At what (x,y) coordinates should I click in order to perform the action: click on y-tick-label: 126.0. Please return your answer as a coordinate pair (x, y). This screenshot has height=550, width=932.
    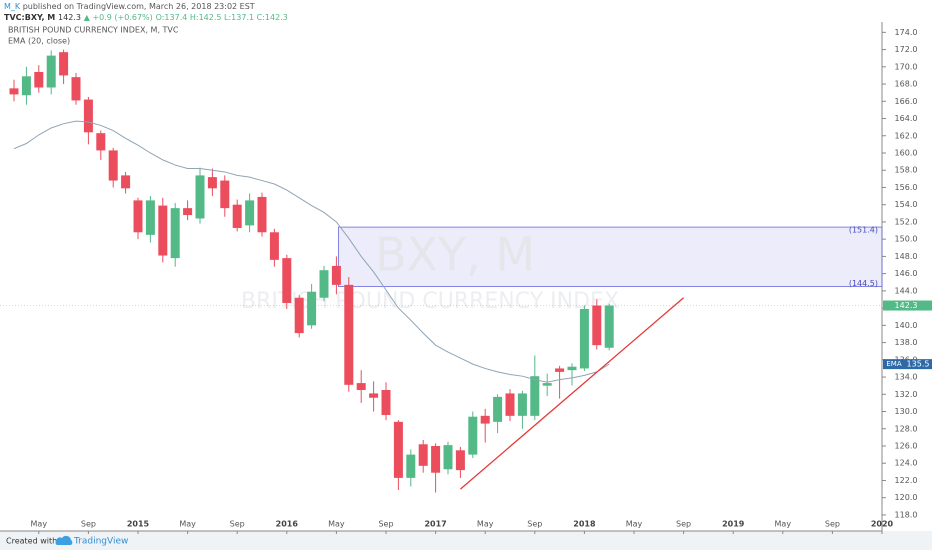
    Looking at the image, I should click on (906, 445).